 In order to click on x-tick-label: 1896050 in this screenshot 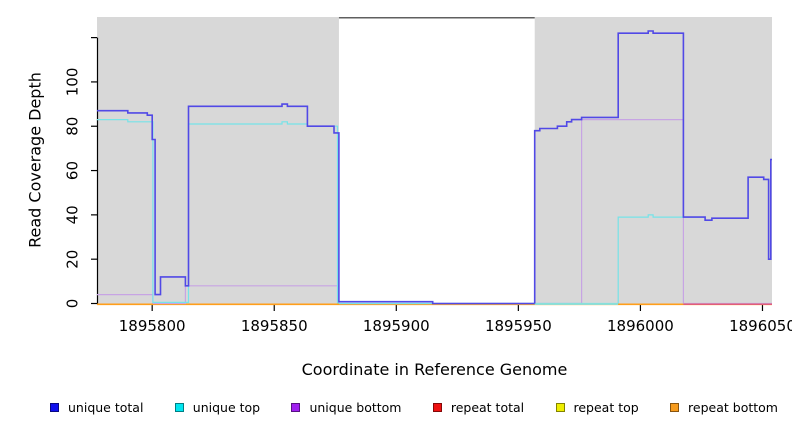, I will do `click(760, 326)`.